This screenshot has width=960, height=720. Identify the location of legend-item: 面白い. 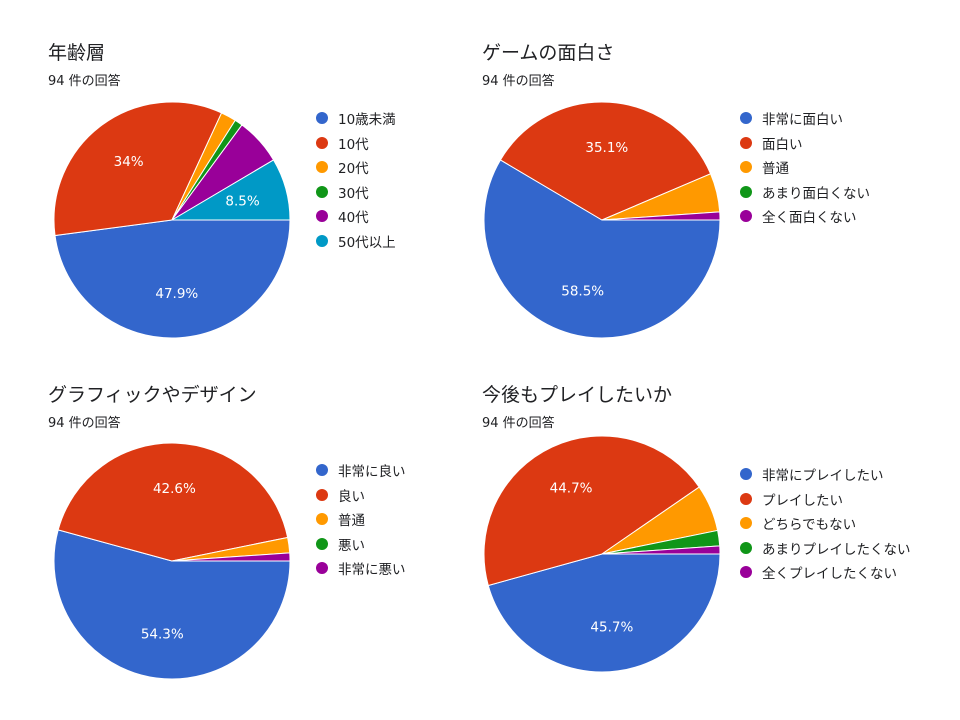
(805, 143).